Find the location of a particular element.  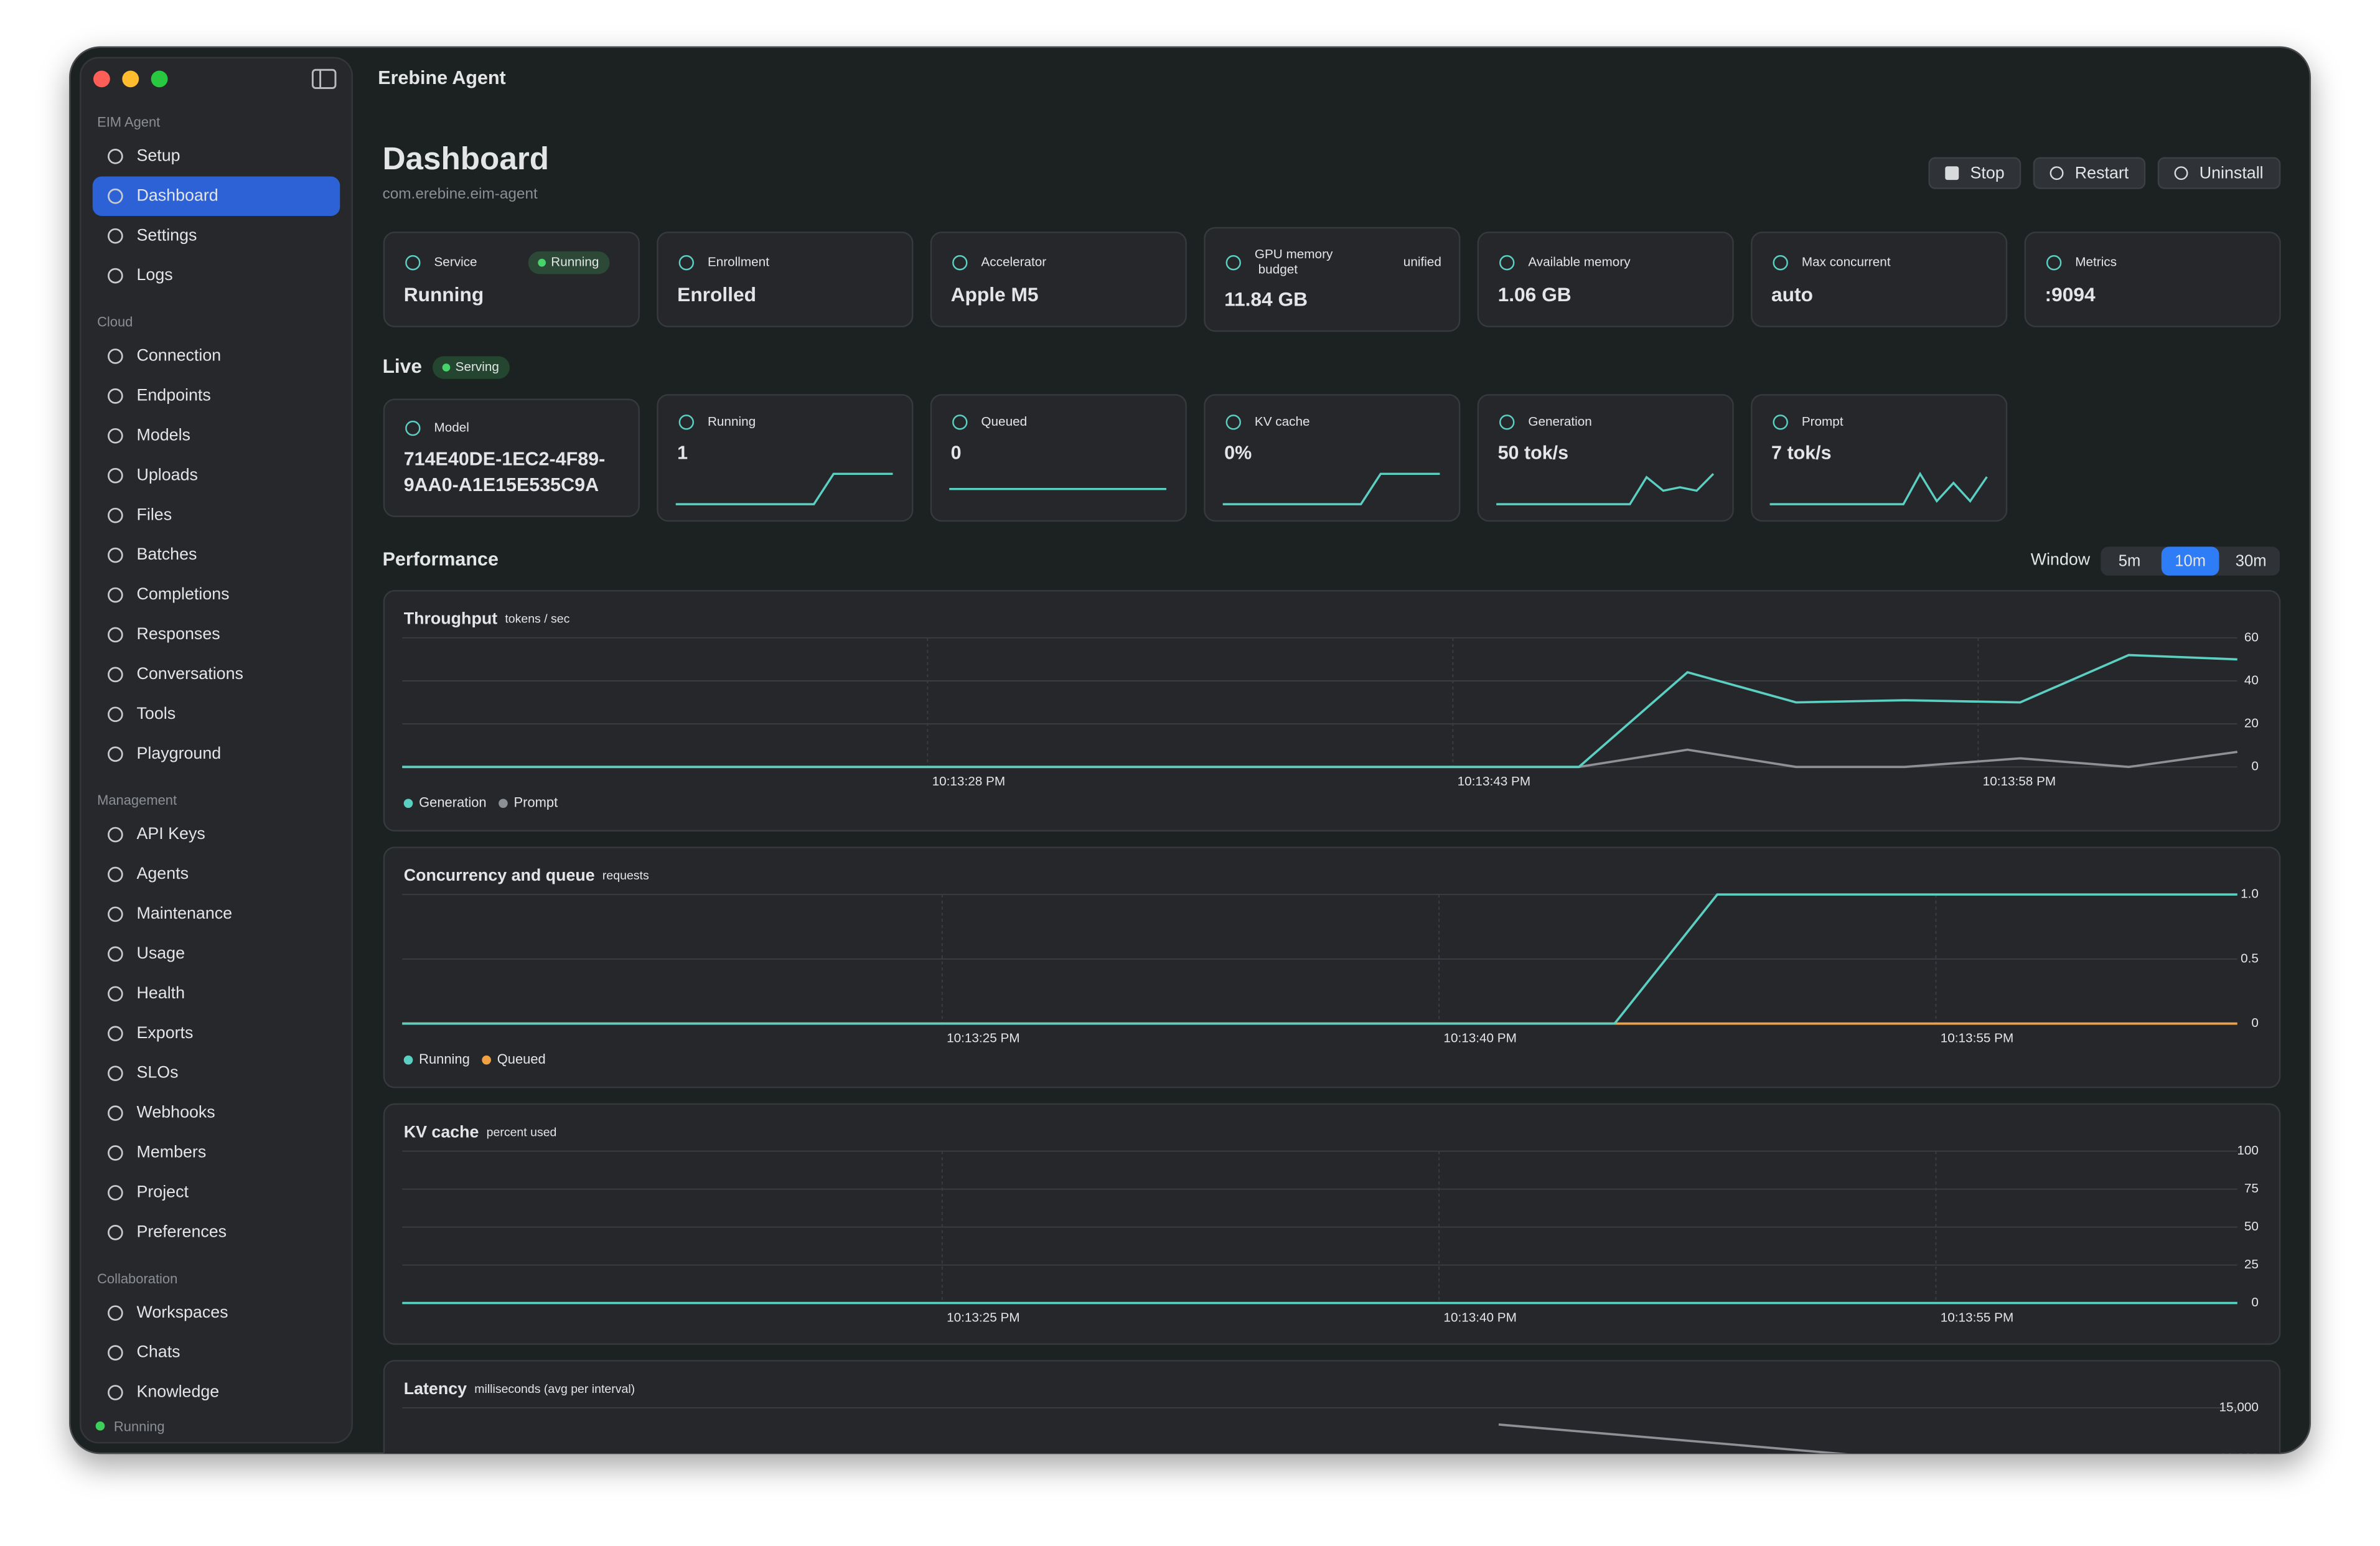

sidebar-item: Playground is located at coordinates (179, 753).